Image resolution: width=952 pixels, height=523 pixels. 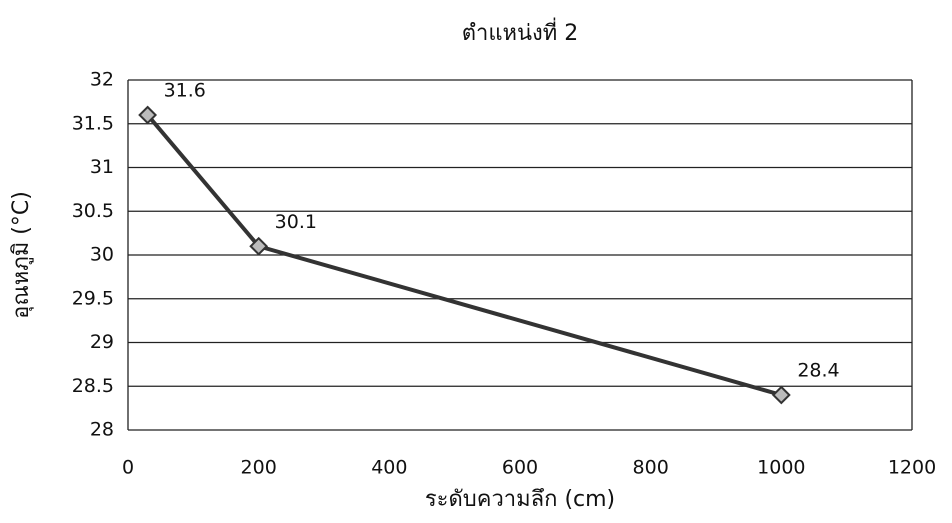 What do you see at coordinates (102, 430) in the screenshot?
I see `y-tick-label: 28` at bounding box center [102, 430].